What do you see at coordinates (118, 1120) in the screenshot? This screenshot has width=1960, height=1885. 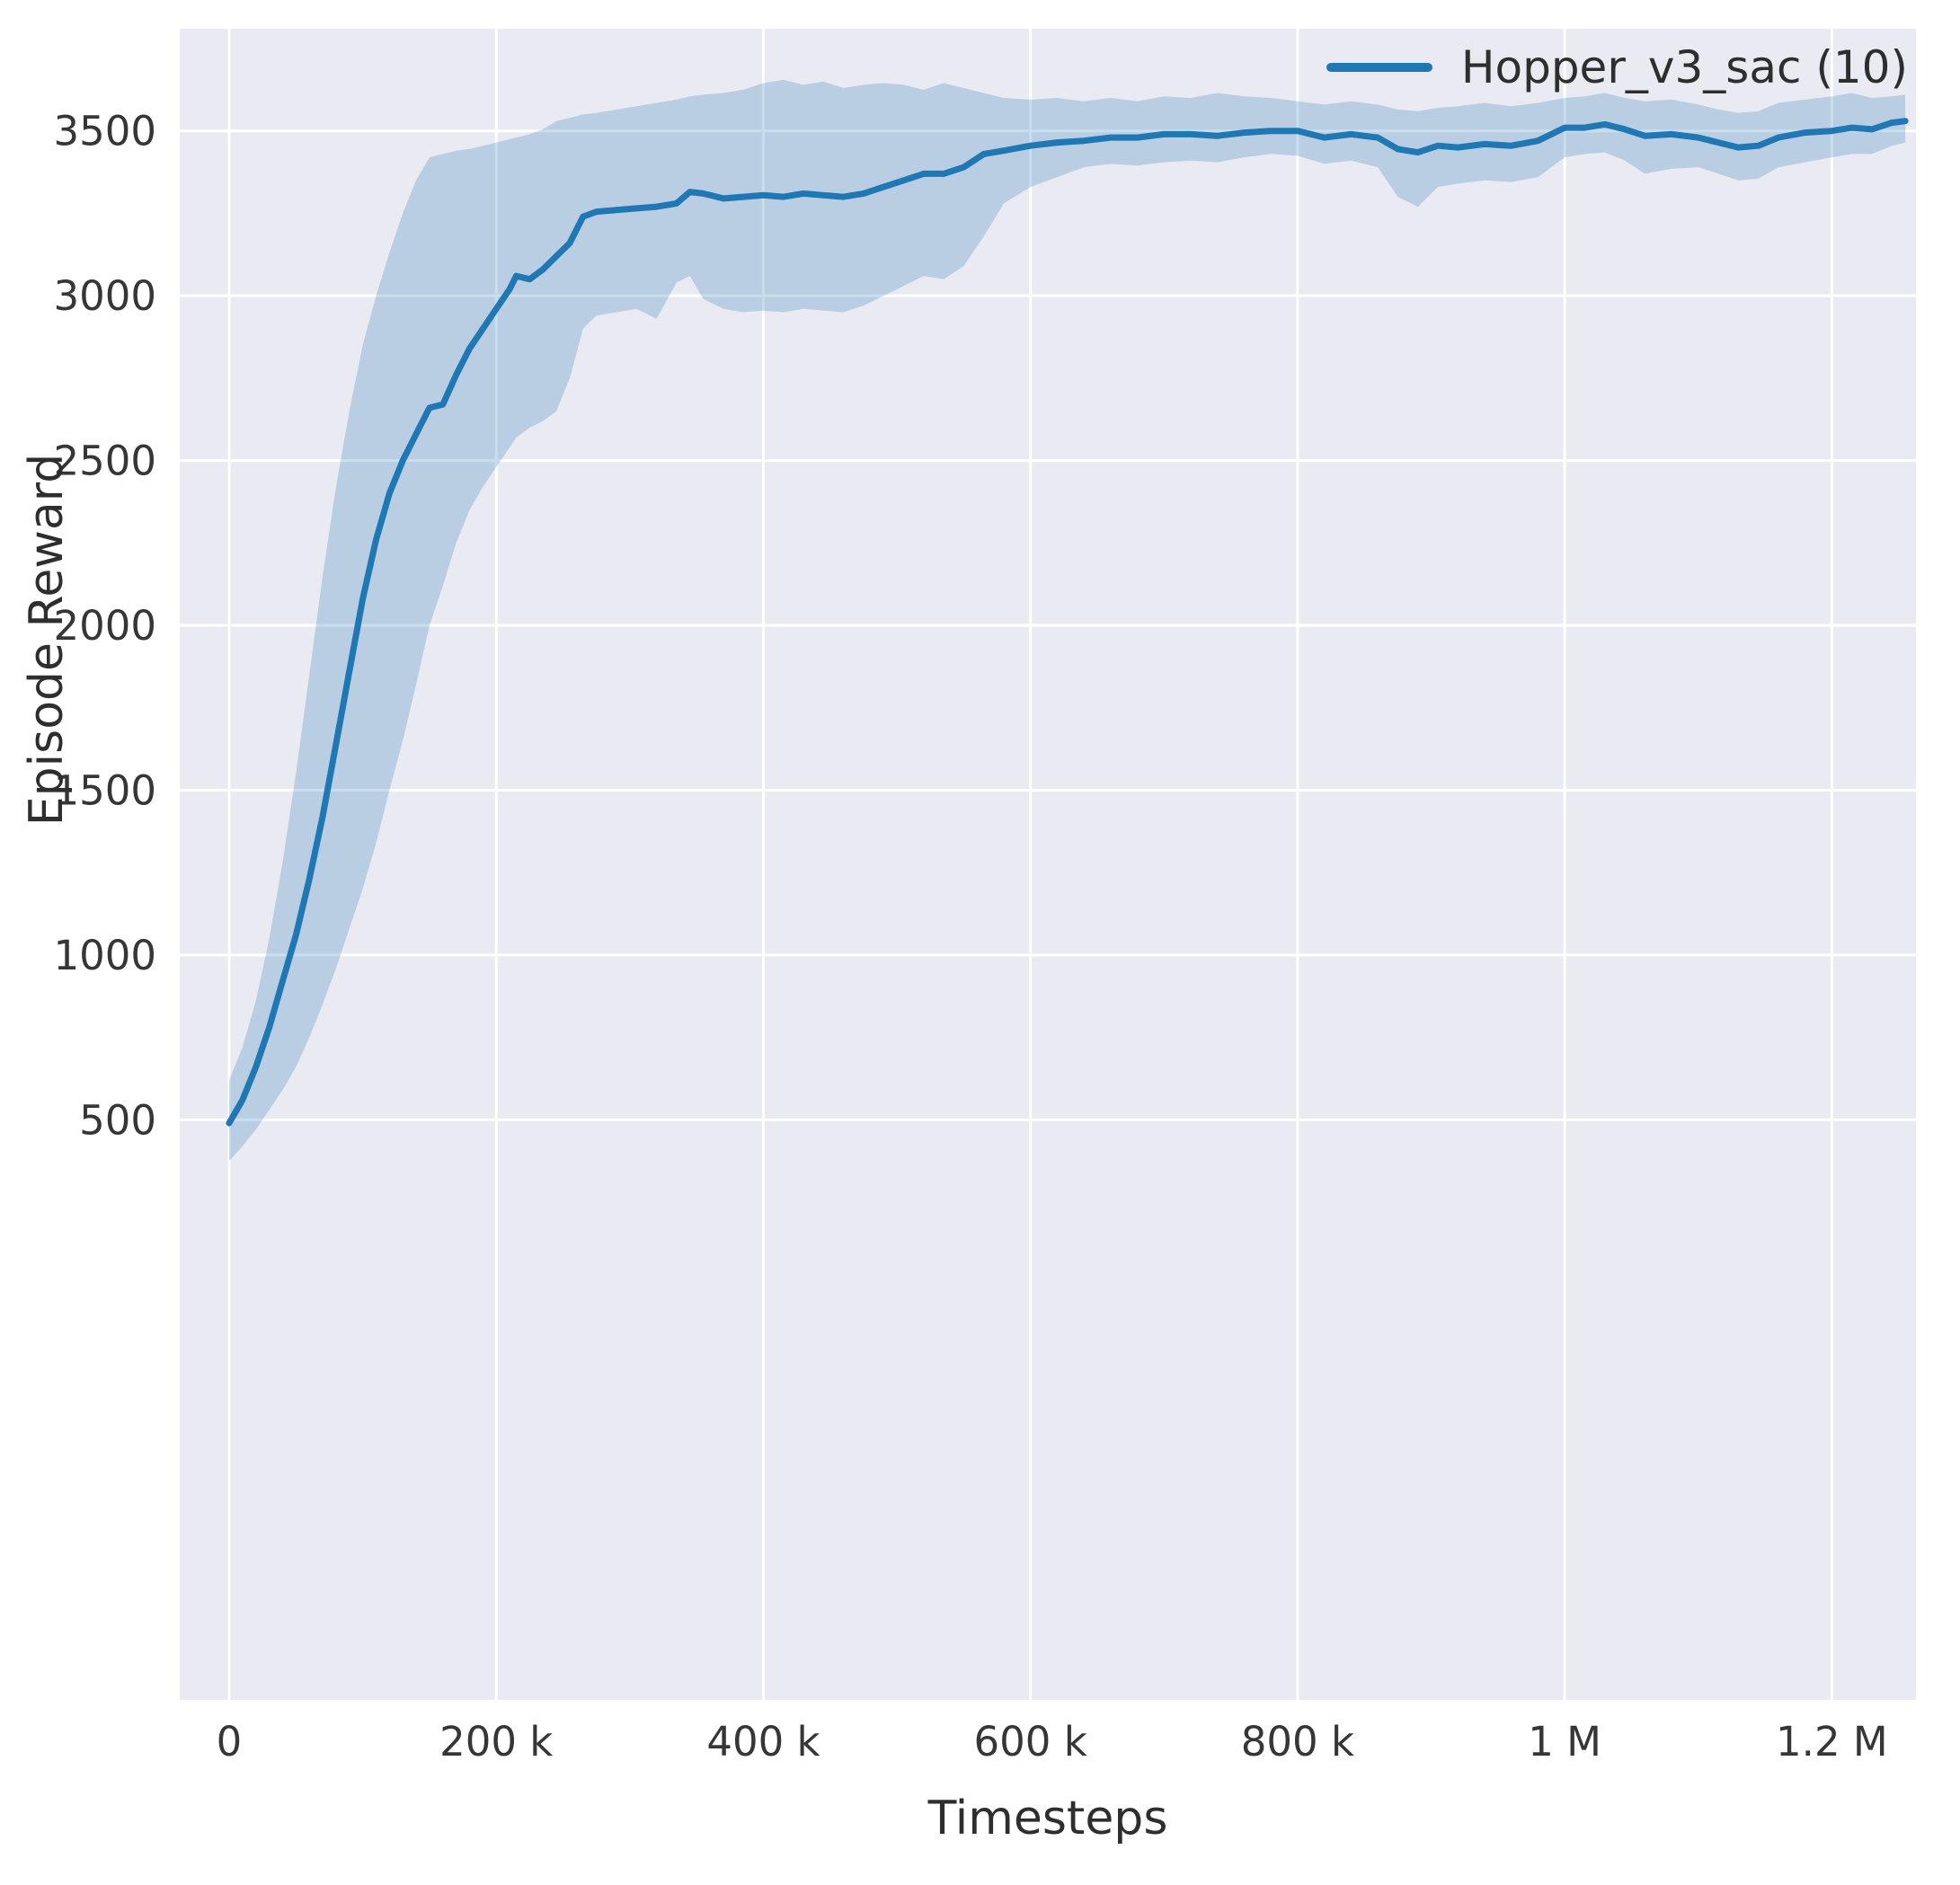 I see `y-tick-label: 500` at bounding box center [118, 1120].